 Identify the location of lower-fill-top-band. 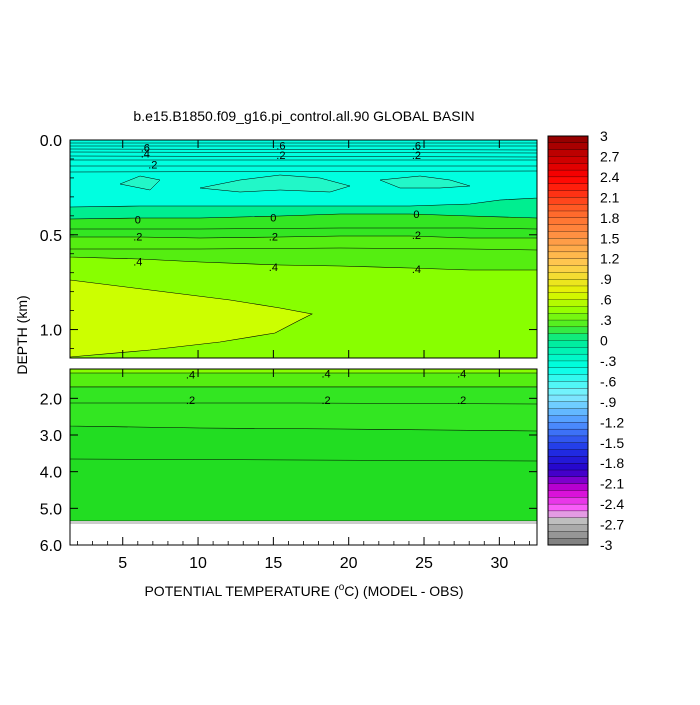
(303, 371).